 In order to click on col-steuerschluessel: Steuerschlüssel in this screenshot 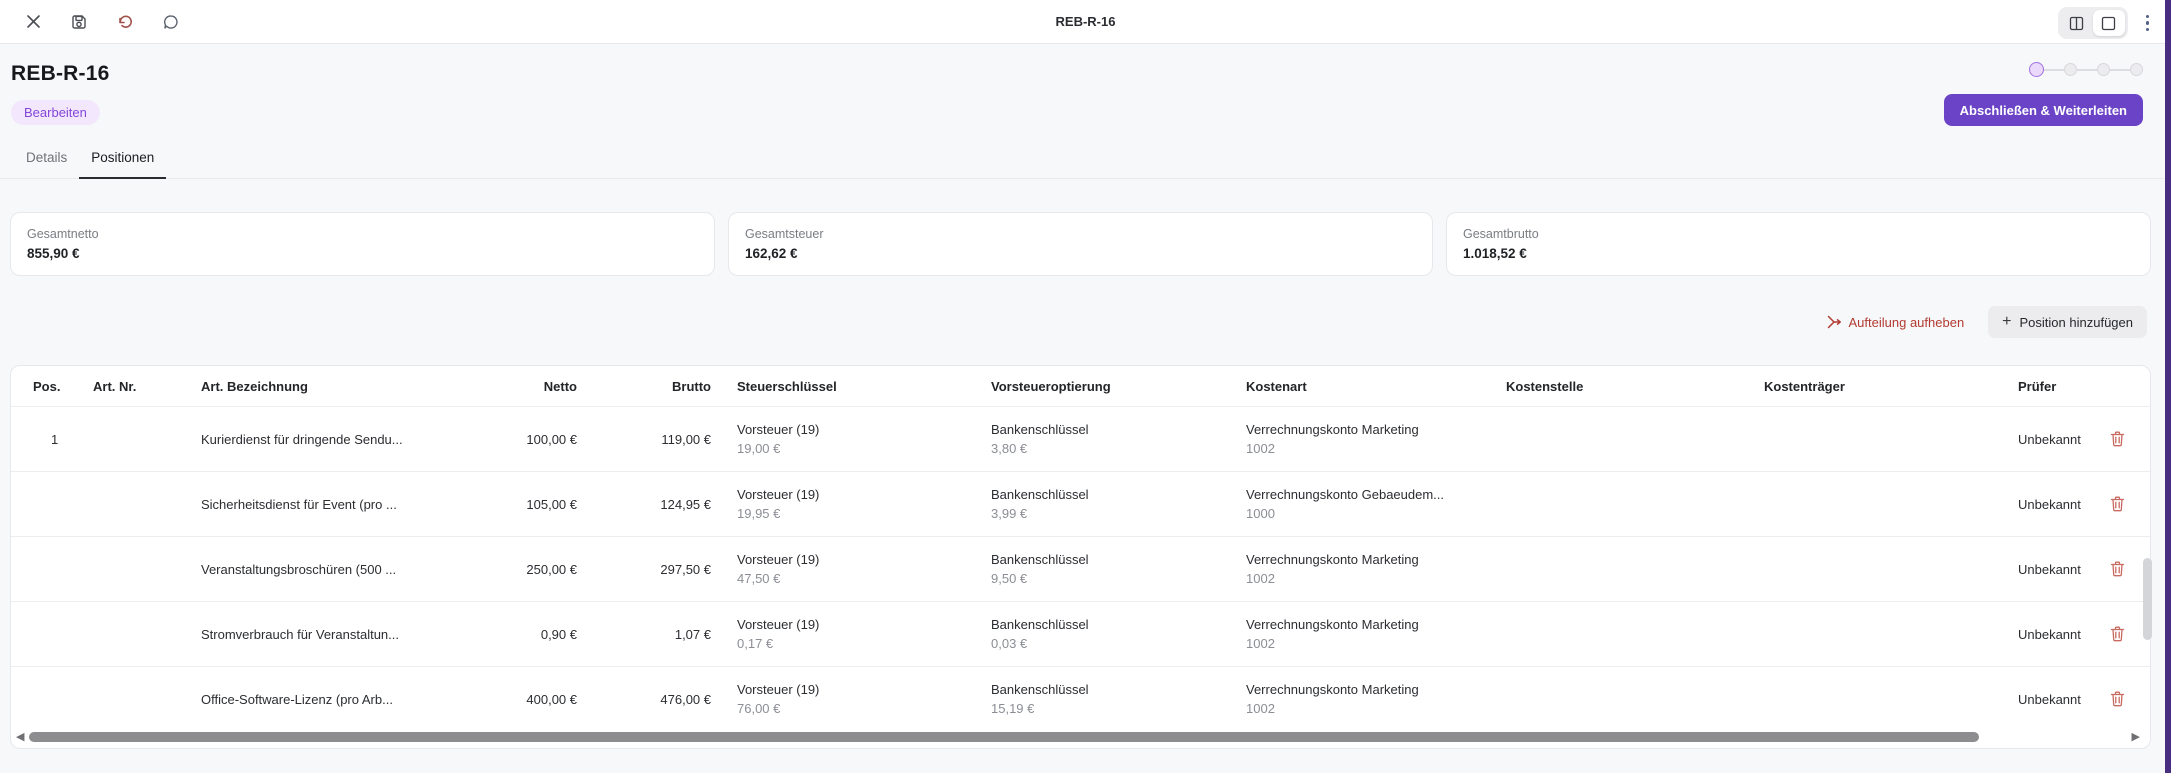, I will do `click(787, 386)`.